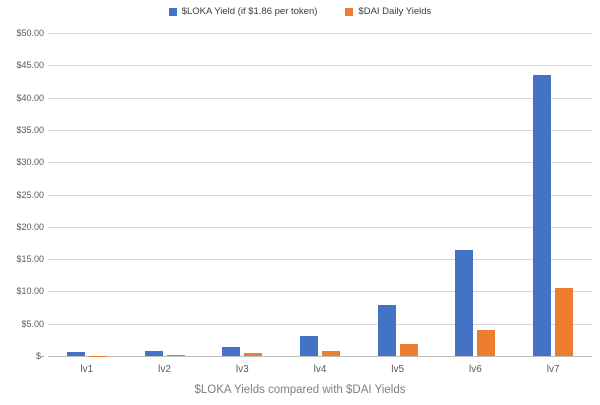  I want to click on bar-loka-lv6, so click(464, 303).